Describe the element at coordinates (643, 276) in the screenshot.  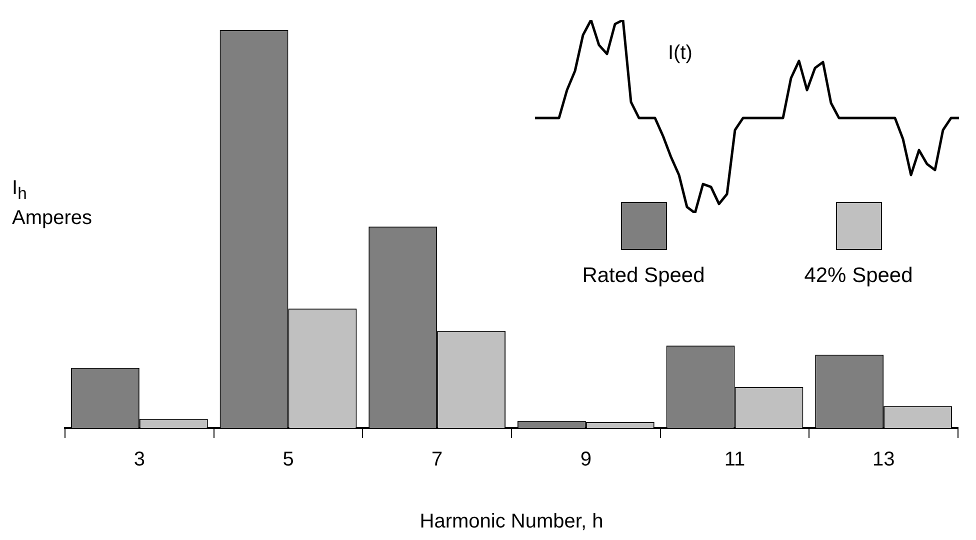
I see `legend-label: Rated Speed` at that location.